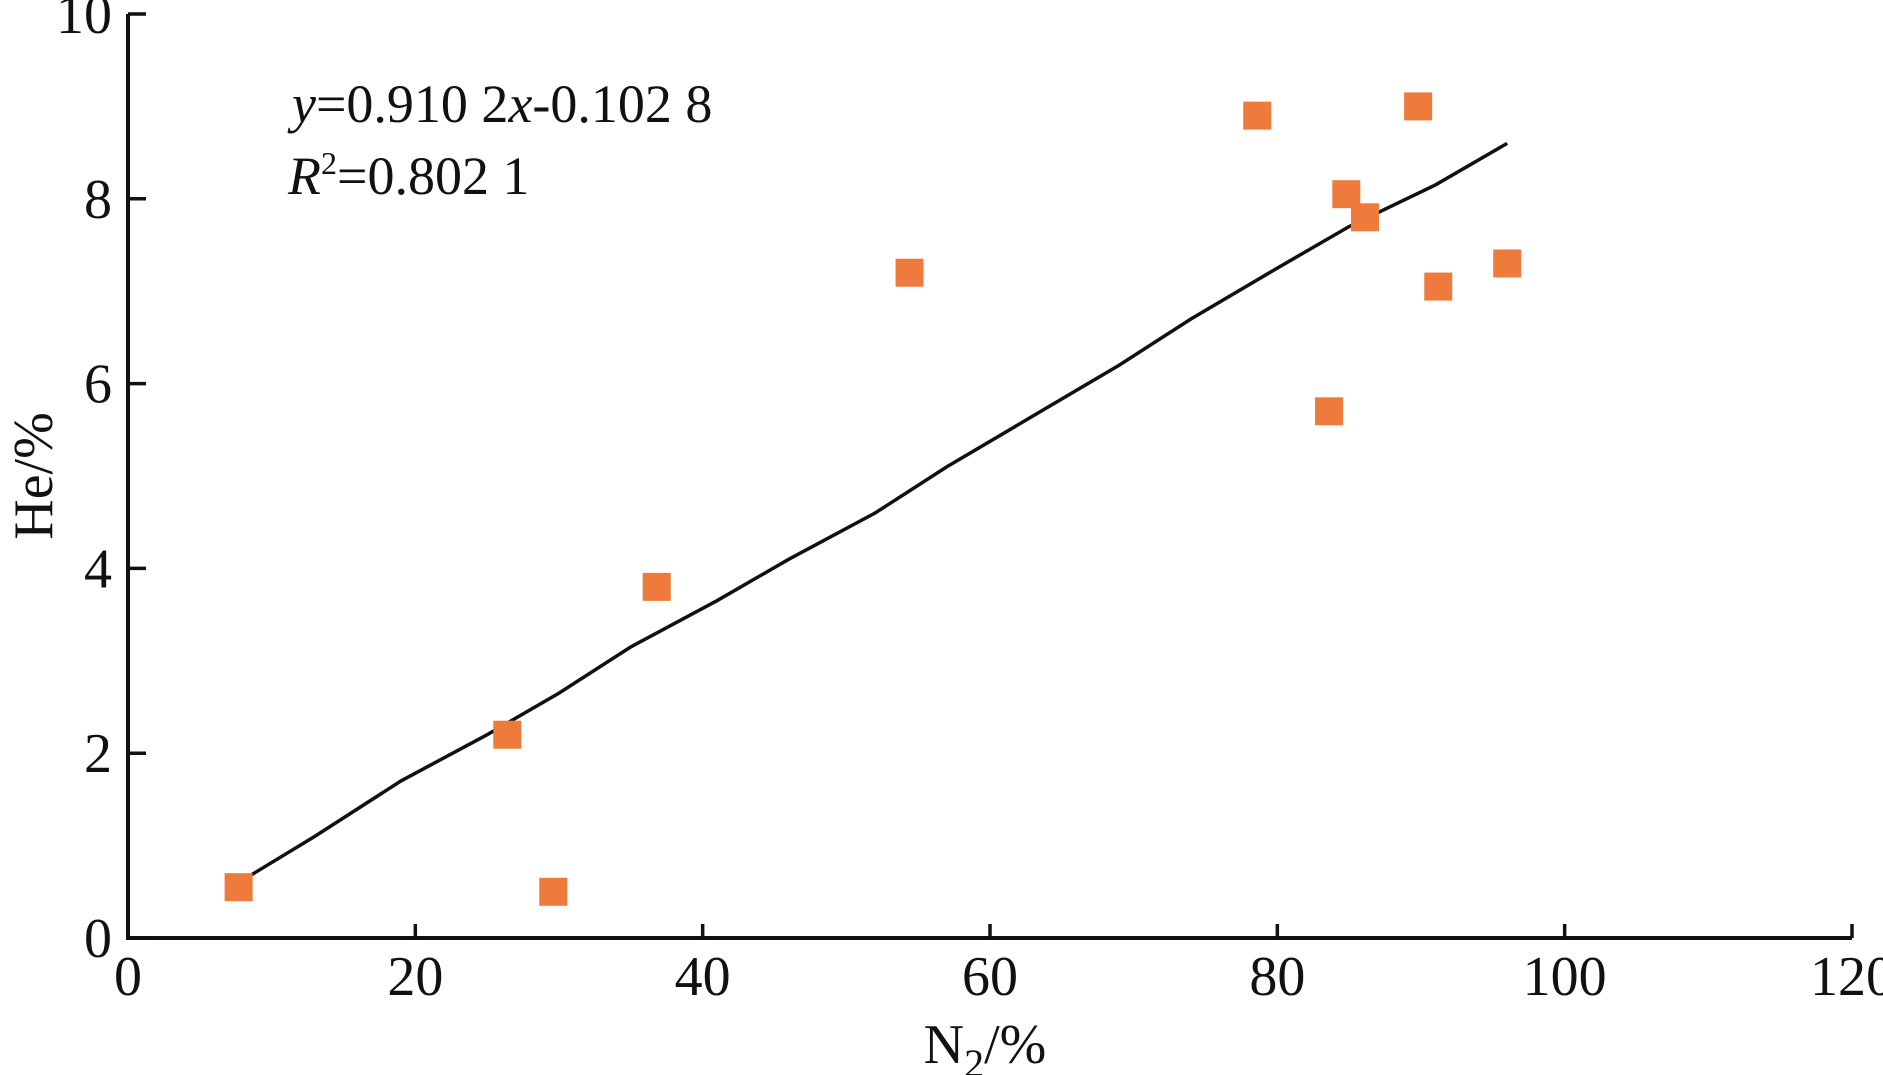  Describe the element at coordinates (415, 977) in the screenshot. I see `x-tick-label-20: 20` at that location.